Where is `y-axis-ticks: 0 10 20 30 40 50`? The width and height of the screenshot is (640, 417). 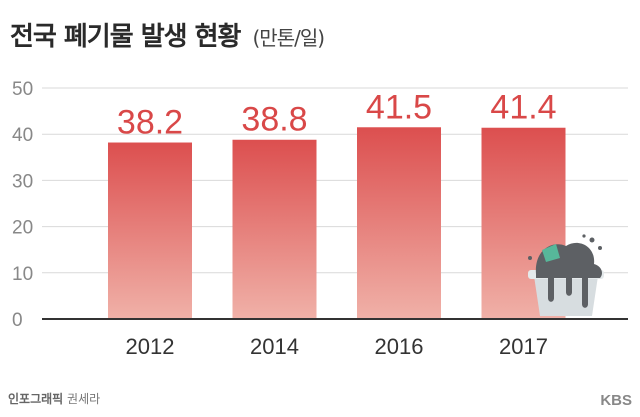
y-axis-ticks: 0 10 20 30 40 50 is located at coordinates (22, 205).